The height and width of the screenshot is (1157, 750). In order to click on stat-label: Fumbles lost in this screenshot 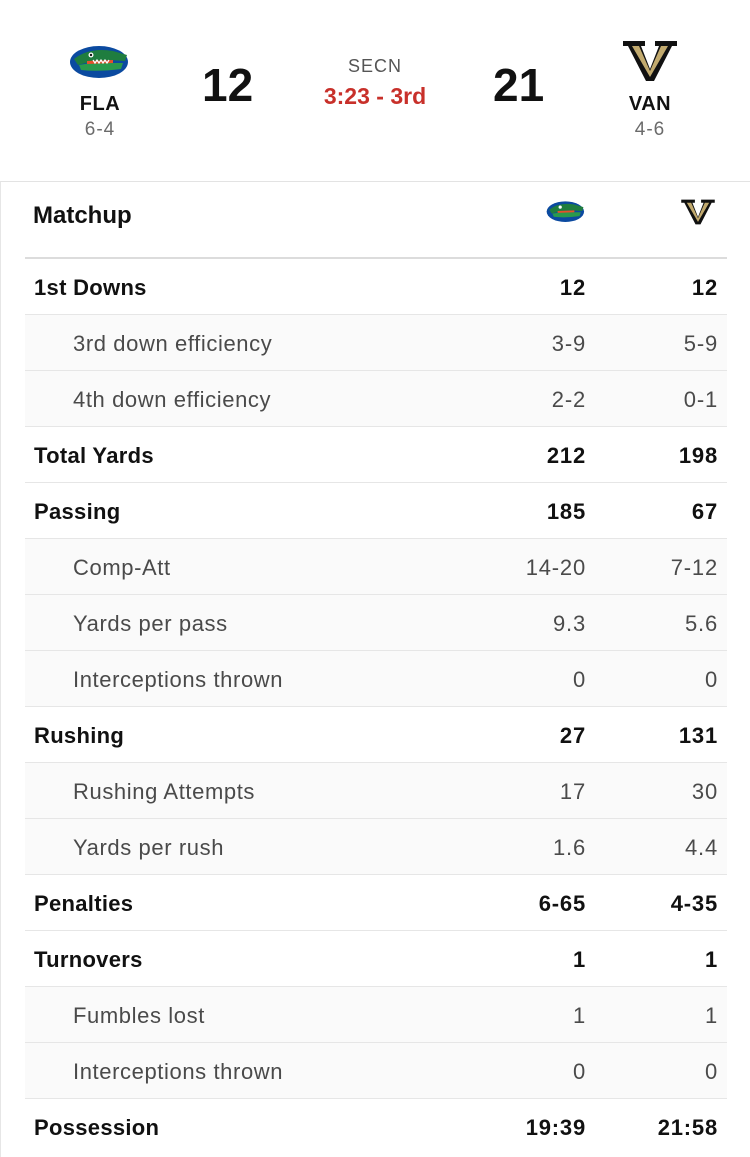, I will do `click(139, 1015)`.